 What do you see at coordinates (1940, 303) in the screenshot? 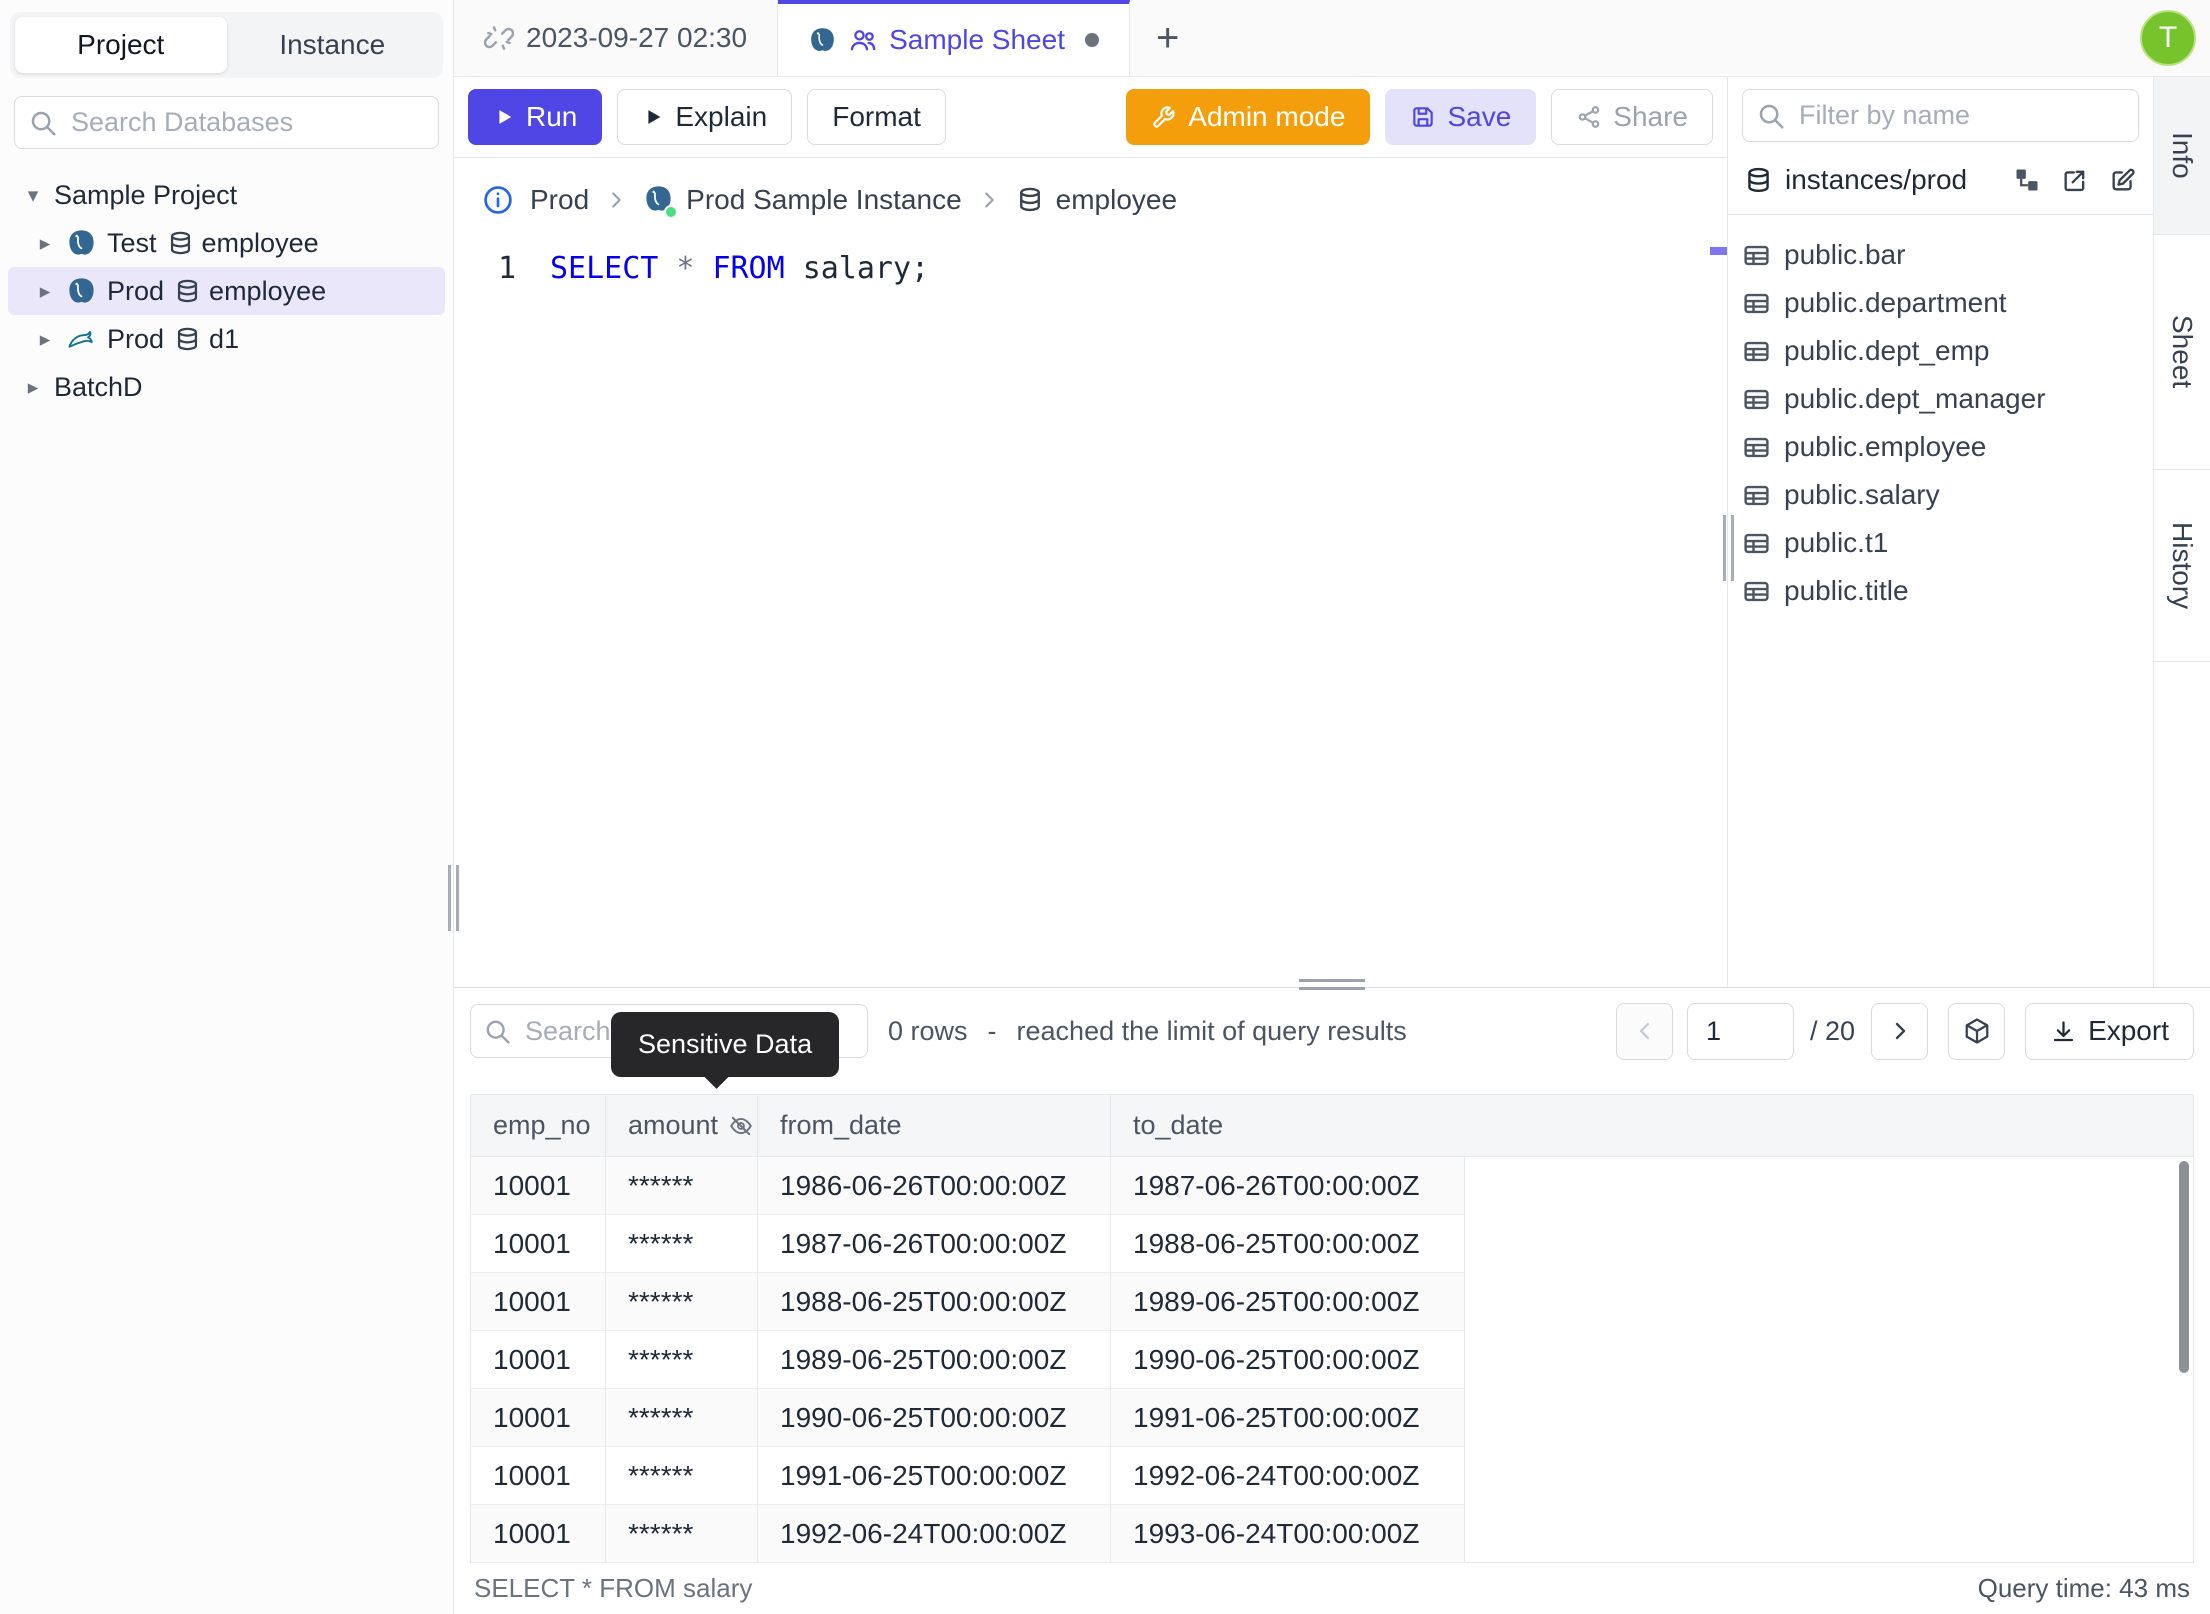
I see `table-item: public.department` at bounding box center [1940, 303].